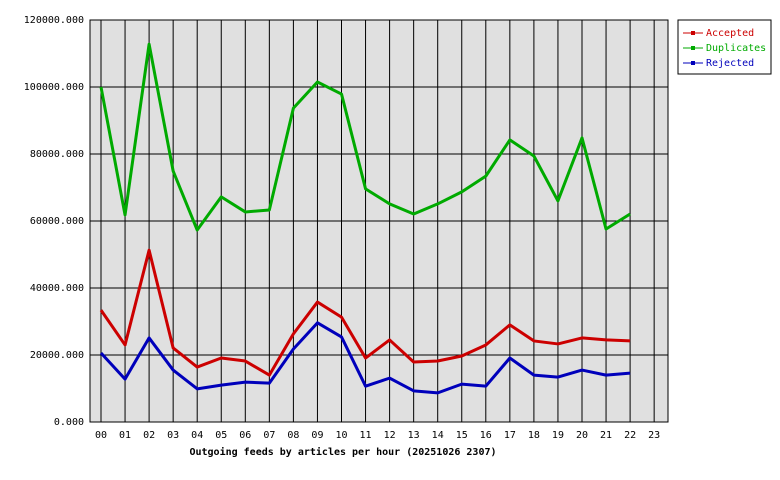  What do you see at coordinates (57, 221) in the screenshot?
I see `y-tick-label: 60000.000` at bounding box center [57, 221].